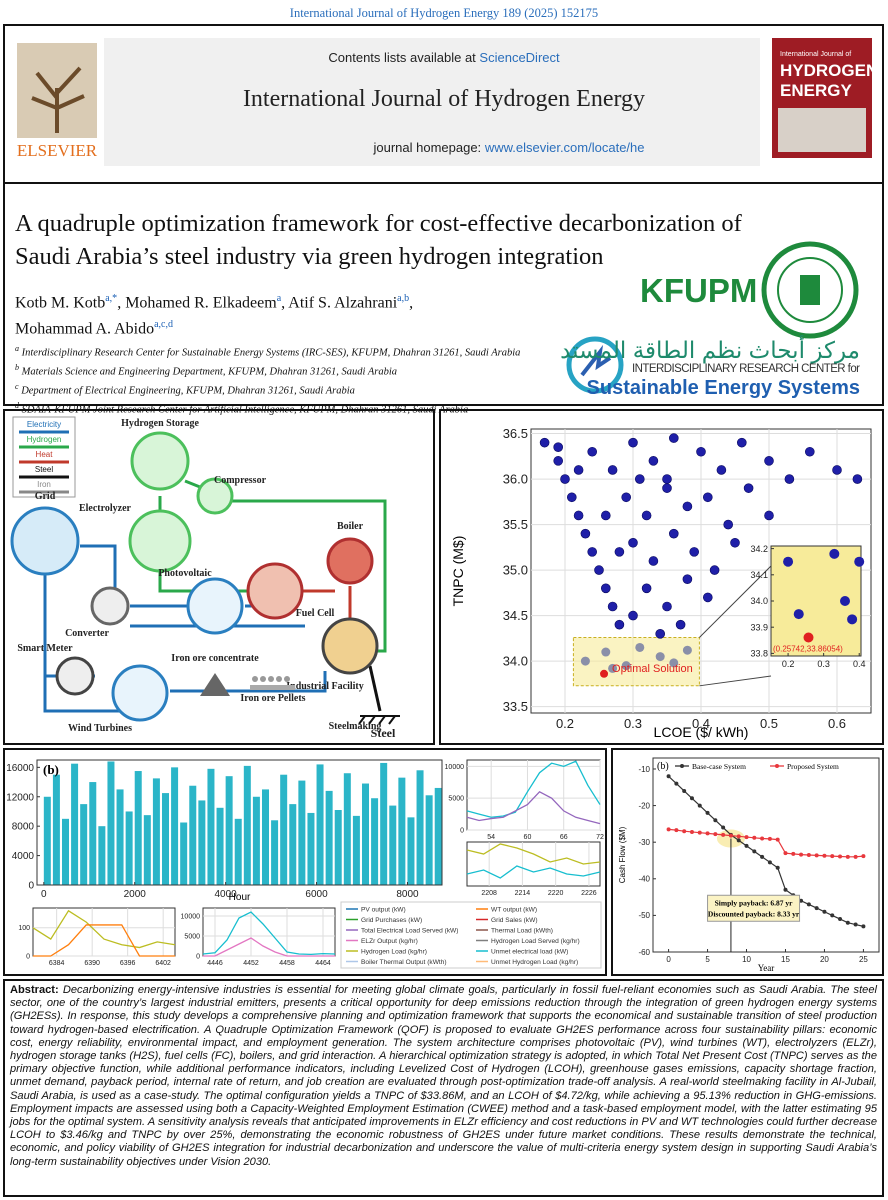  Describe the element at coordinates (44, 469) in the screenshot. I see `legend-label: Steel` at that location.